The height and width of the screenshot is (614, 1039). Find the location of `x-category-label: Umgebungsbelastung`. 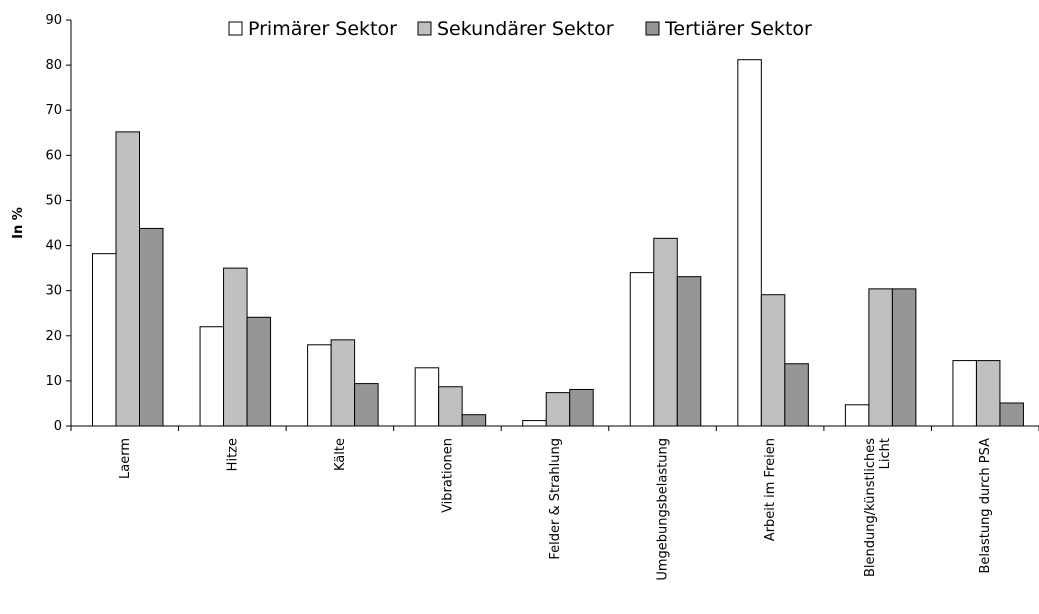

x-category-label: Umgebungsbelastung is located at coordinates (663, 509).